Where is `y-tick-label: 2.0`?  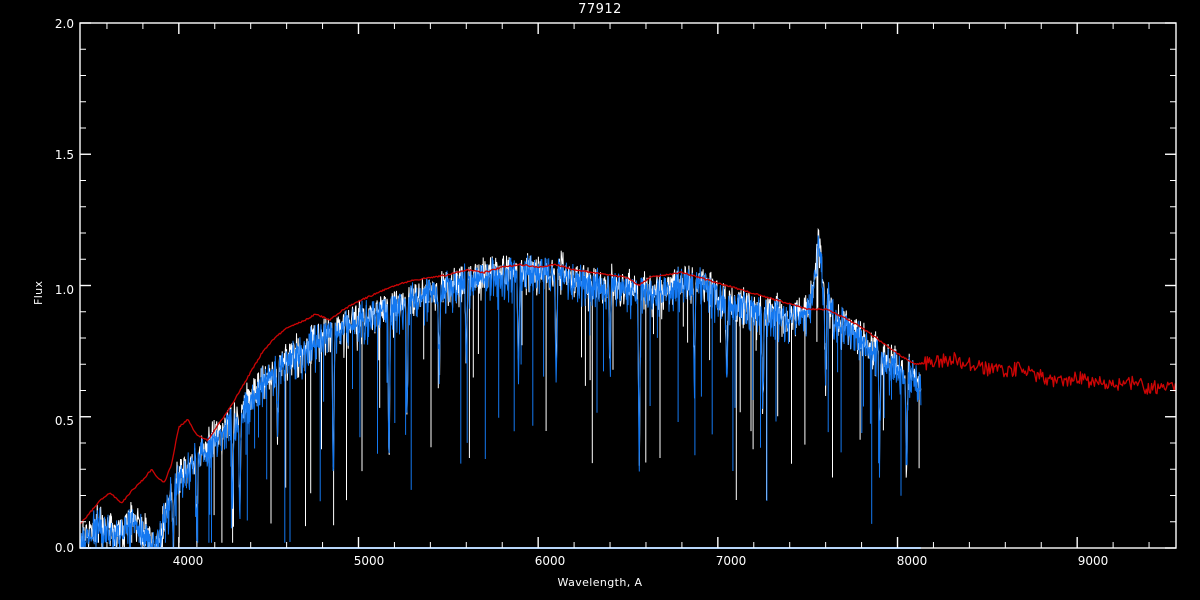
y-tick-label: 2.0 is located at coordinates (64, 24).